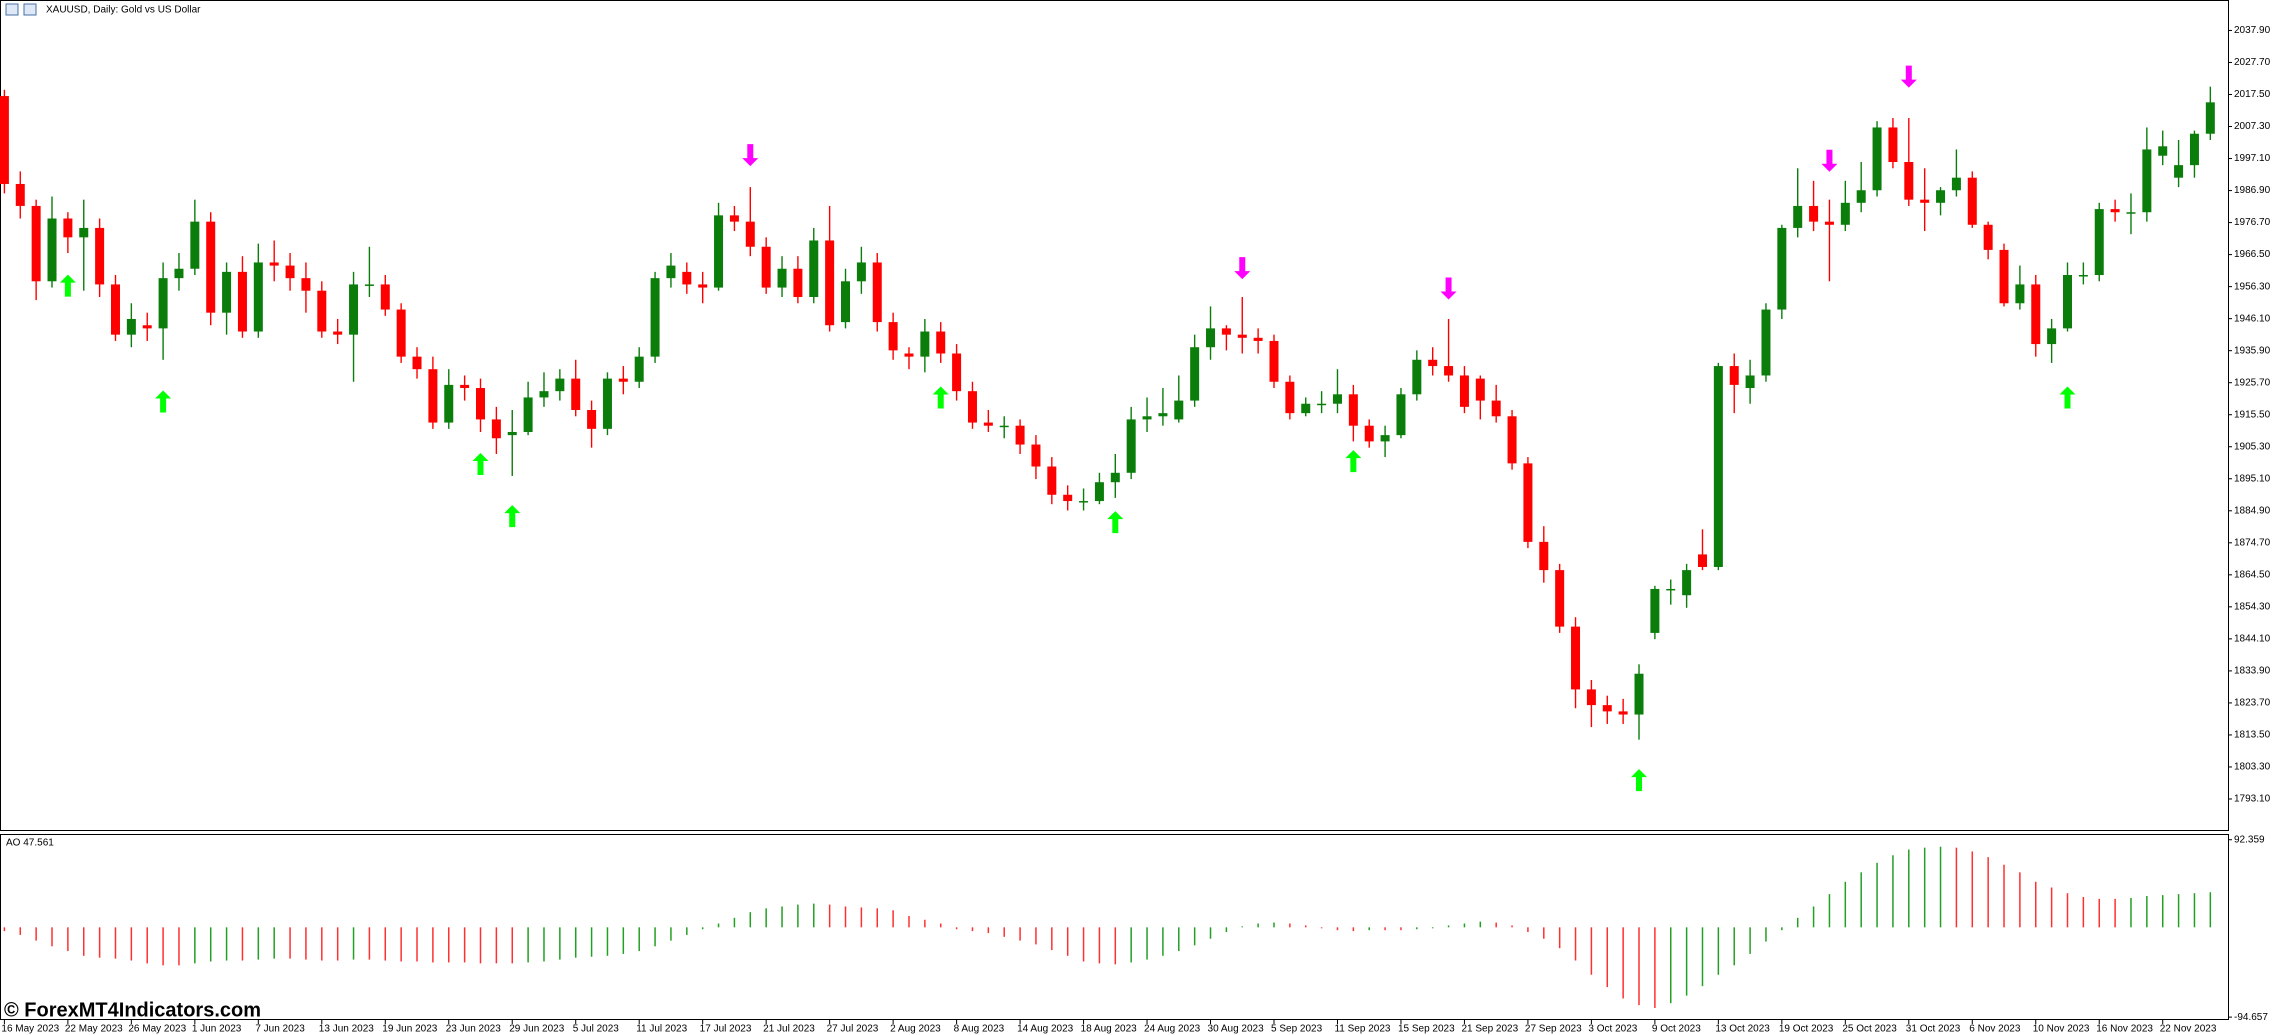 The image size is (2273, 1035). Describe the element at coordinates (2252, 126) in the screenshot. I see `y-tick-label: 2007.30` at that location.